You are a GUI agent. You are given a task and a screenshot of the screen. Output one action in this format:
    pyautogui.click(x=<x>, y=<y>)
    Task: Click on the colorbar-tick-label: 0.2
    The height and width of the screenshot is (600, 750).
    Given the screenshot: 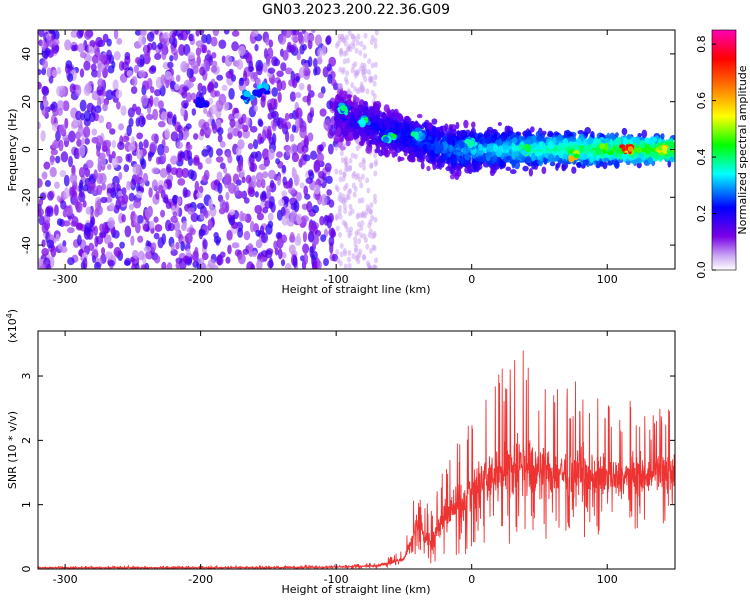 What is the action you would take?
    pyautogui.click(x=701, y=214)
    